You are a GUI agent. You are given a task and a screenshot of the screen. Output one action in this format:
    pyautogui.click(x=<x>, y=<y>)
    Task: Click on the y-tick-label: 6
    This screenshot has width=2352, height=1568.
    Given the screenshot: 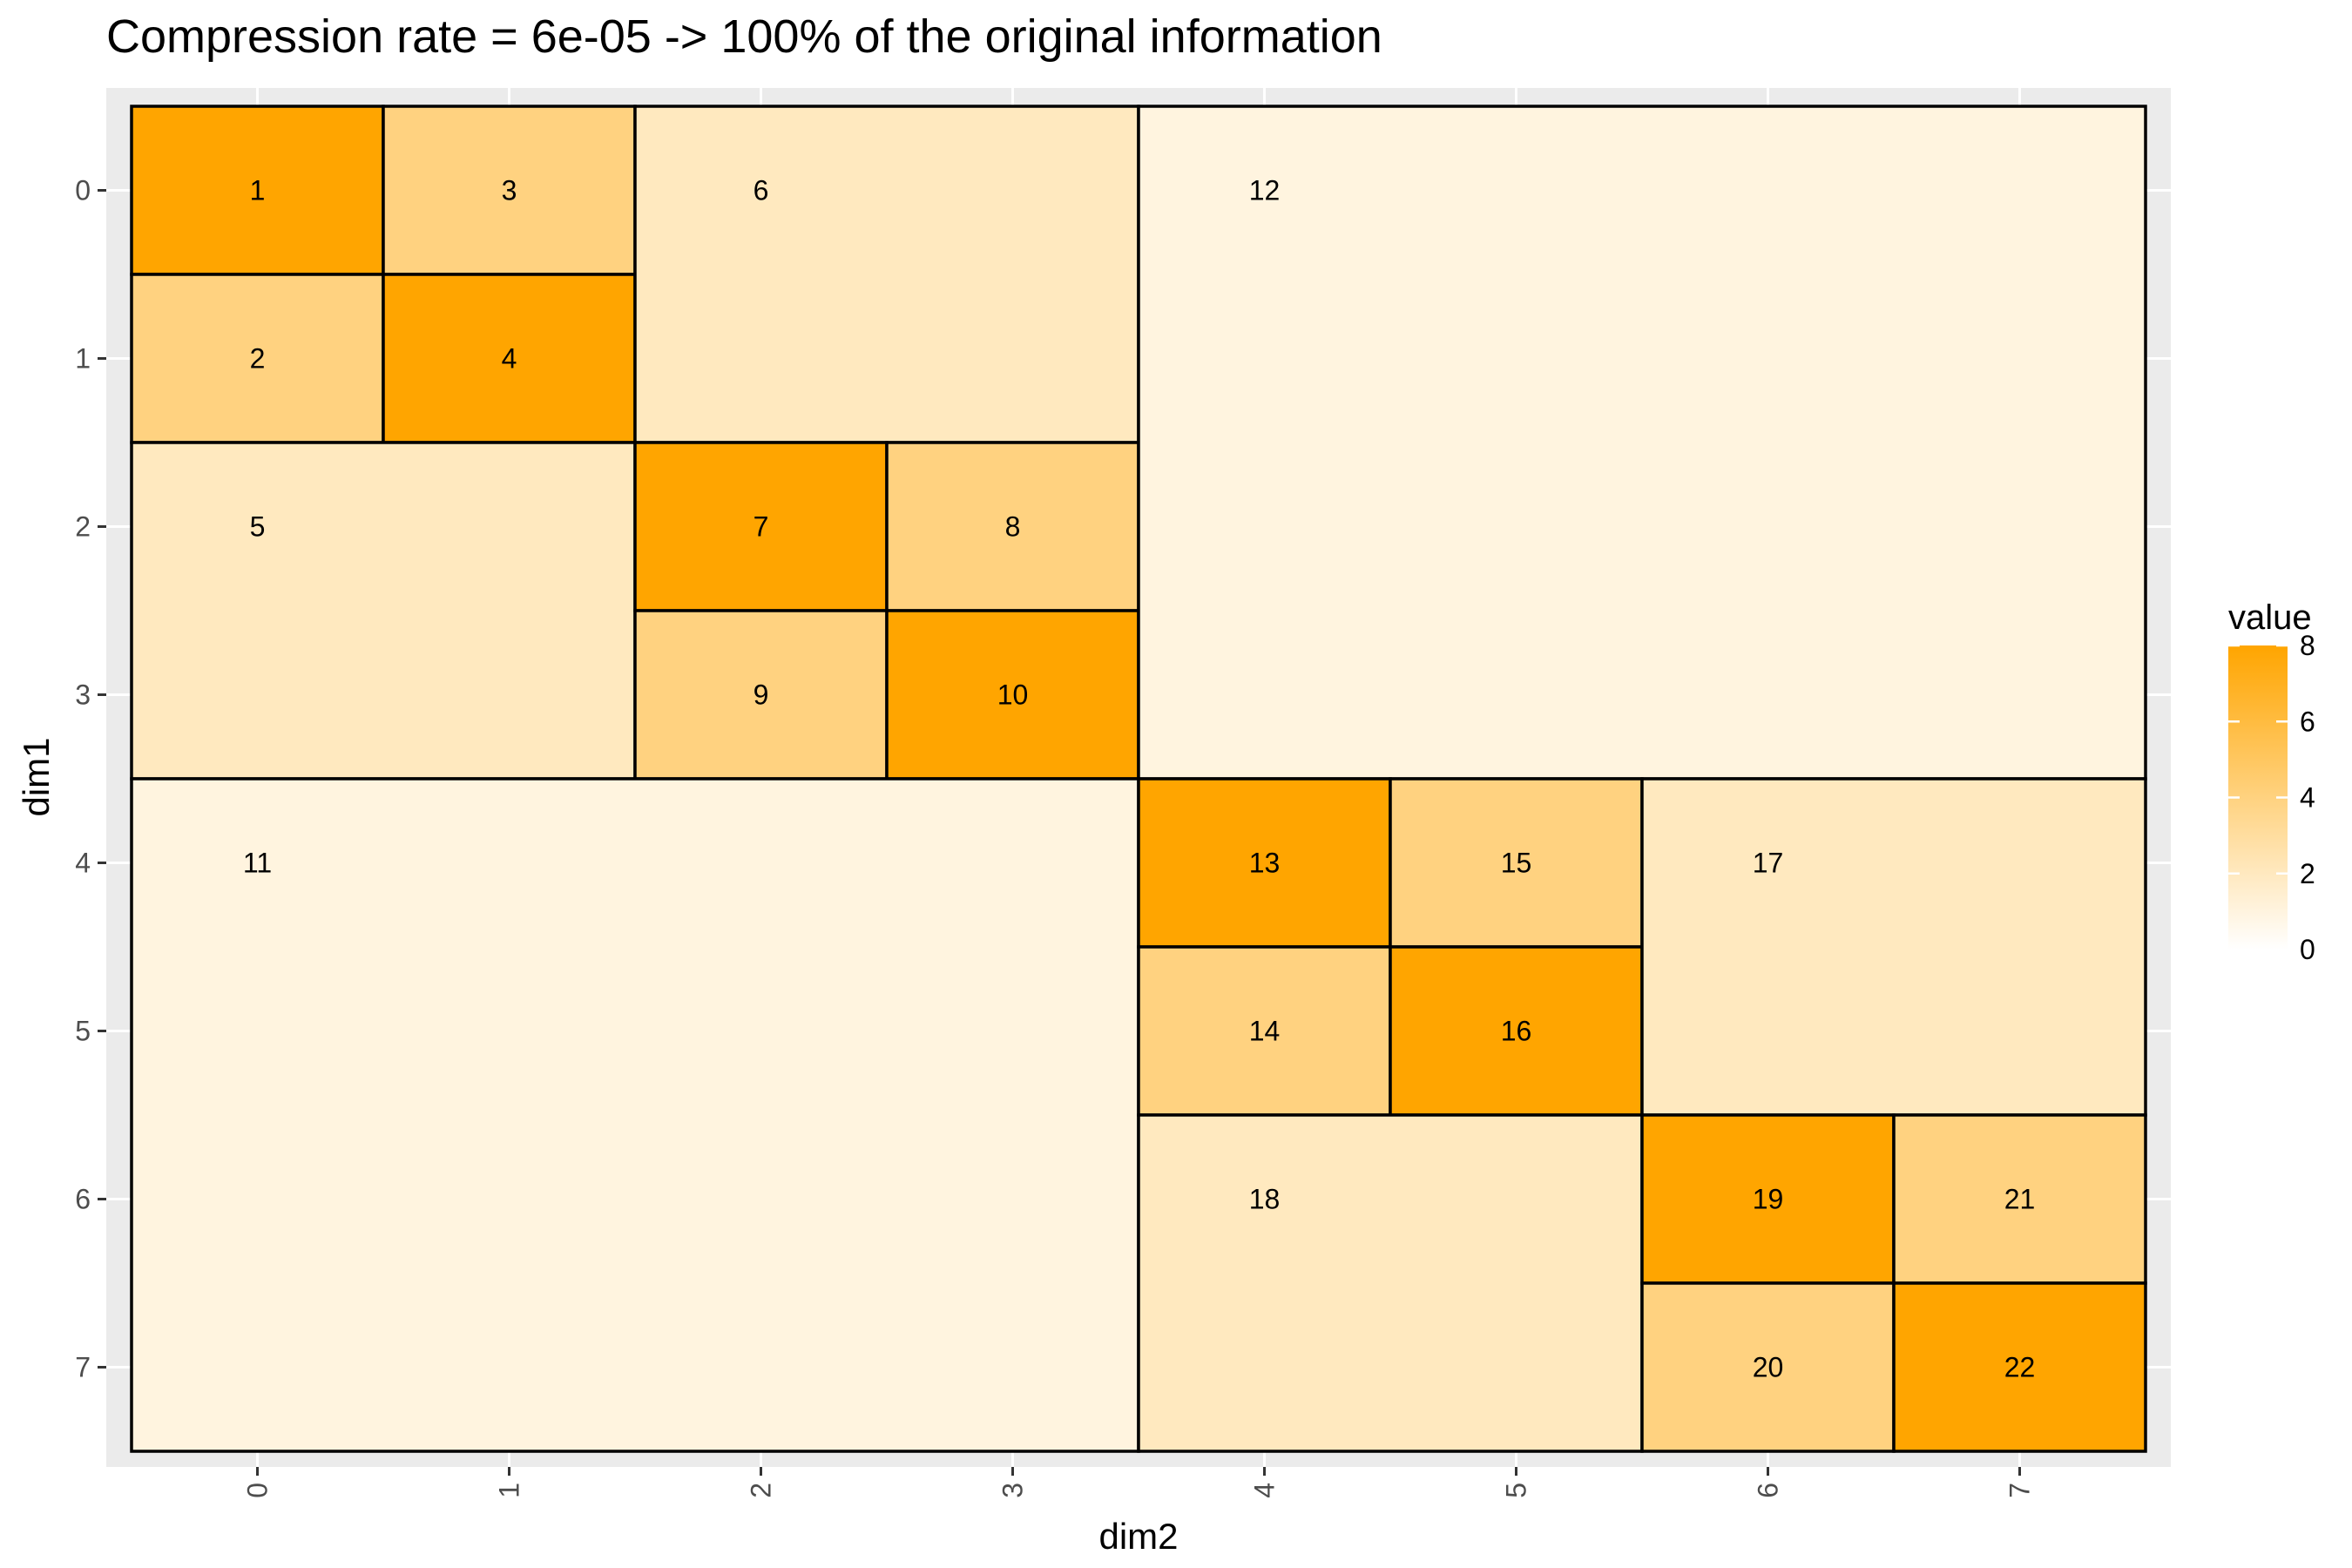 What is the action you would take?
    pyautogui.click(x=83, y=1199)
    